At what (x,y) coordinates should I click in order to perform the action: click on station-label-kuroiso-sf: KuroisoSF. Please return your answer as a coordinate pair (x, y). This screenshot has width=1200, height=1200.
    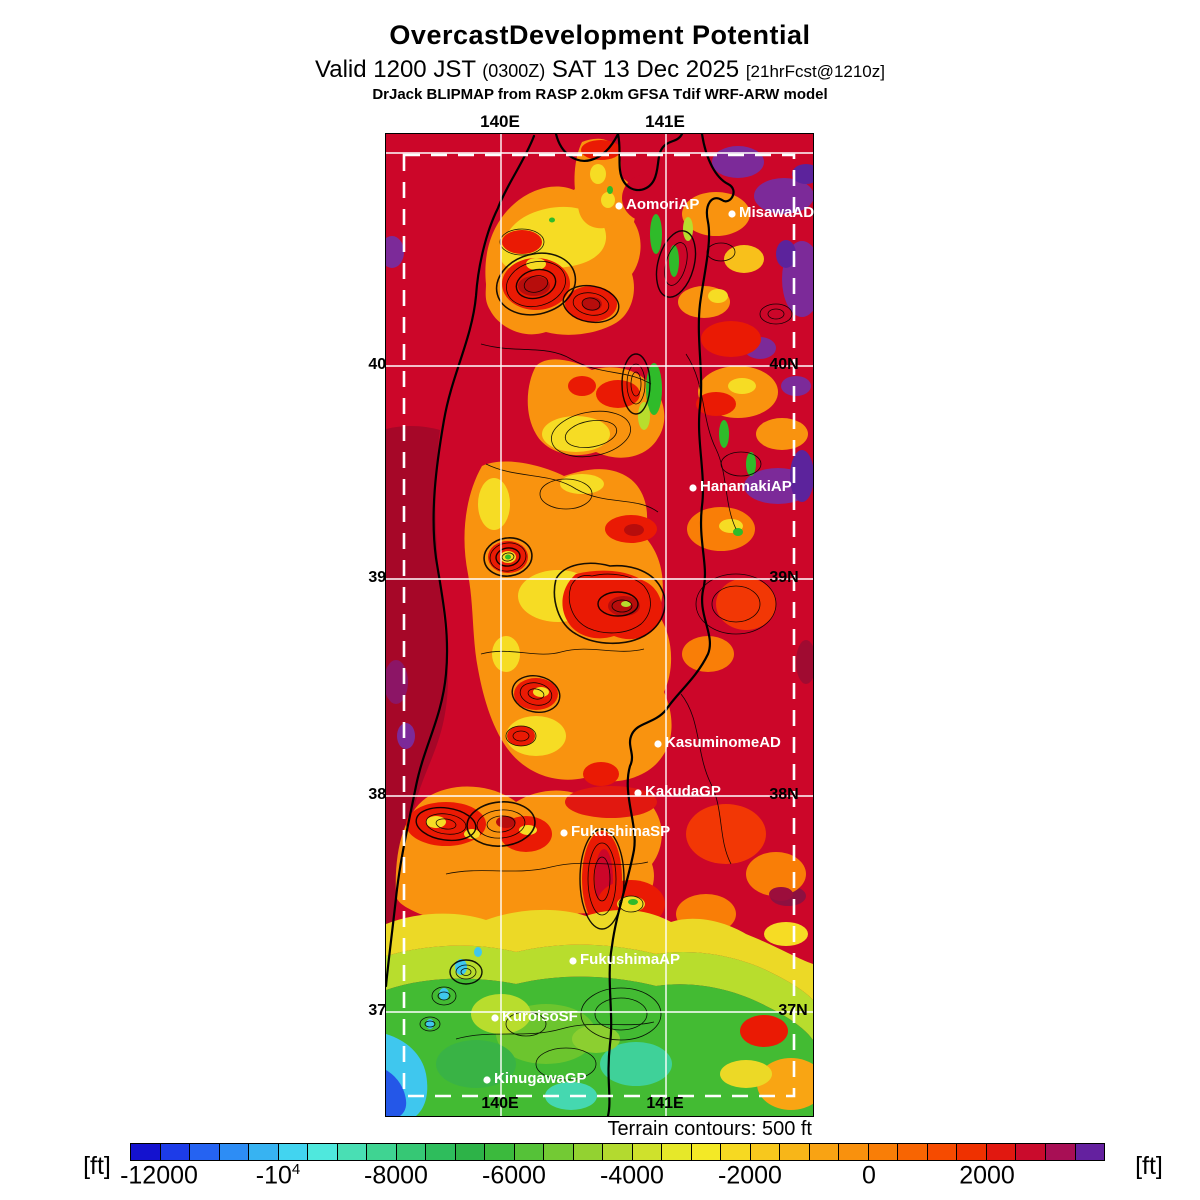
    Looking at the image, I should click on (540, 1016).